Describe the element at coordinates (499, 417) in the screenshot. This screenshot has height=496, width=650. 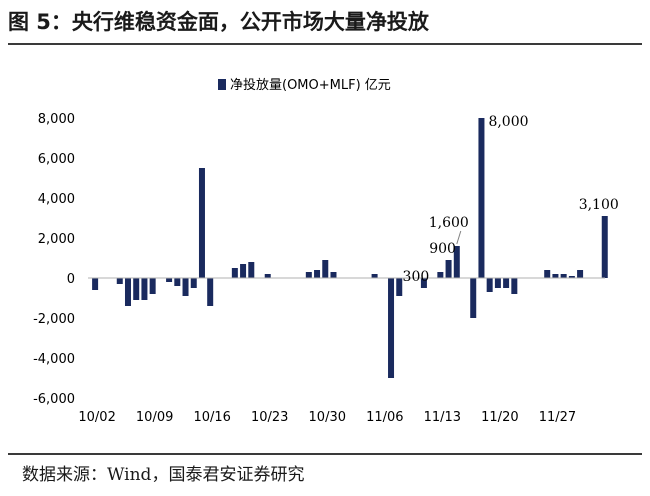
I see `x-tick-label: 11/20` at that location.